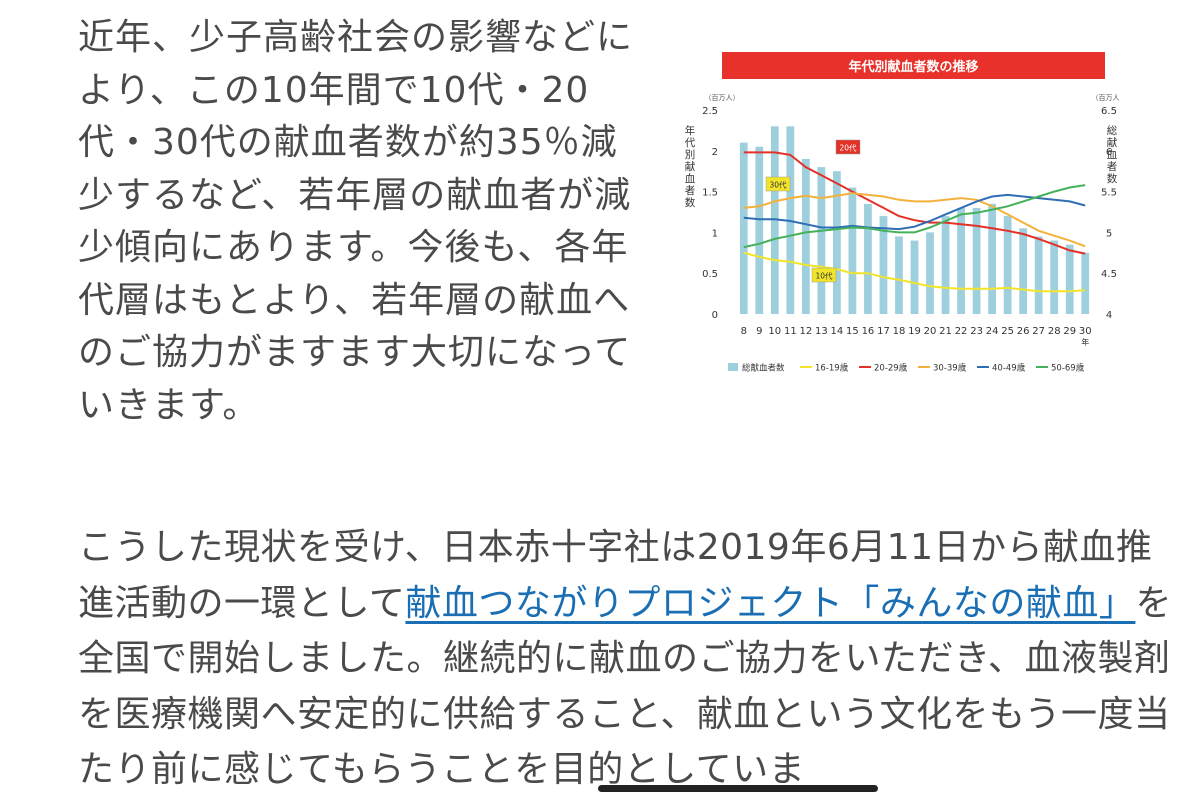 The image size is (1200, 808). What do you see at coordinates (744, 331) in the screenshot?
I see `x-tick-label: 8` at bounding box center [744, 331].